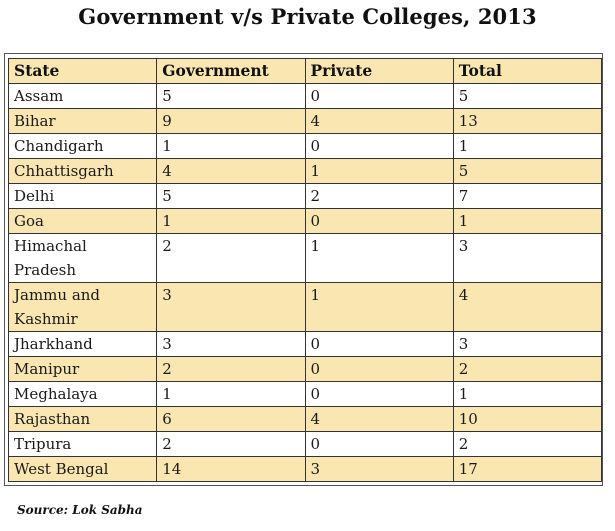 This screenshot has width=615, height=531. I want to click on government-cell: 14, so click(231, 469).